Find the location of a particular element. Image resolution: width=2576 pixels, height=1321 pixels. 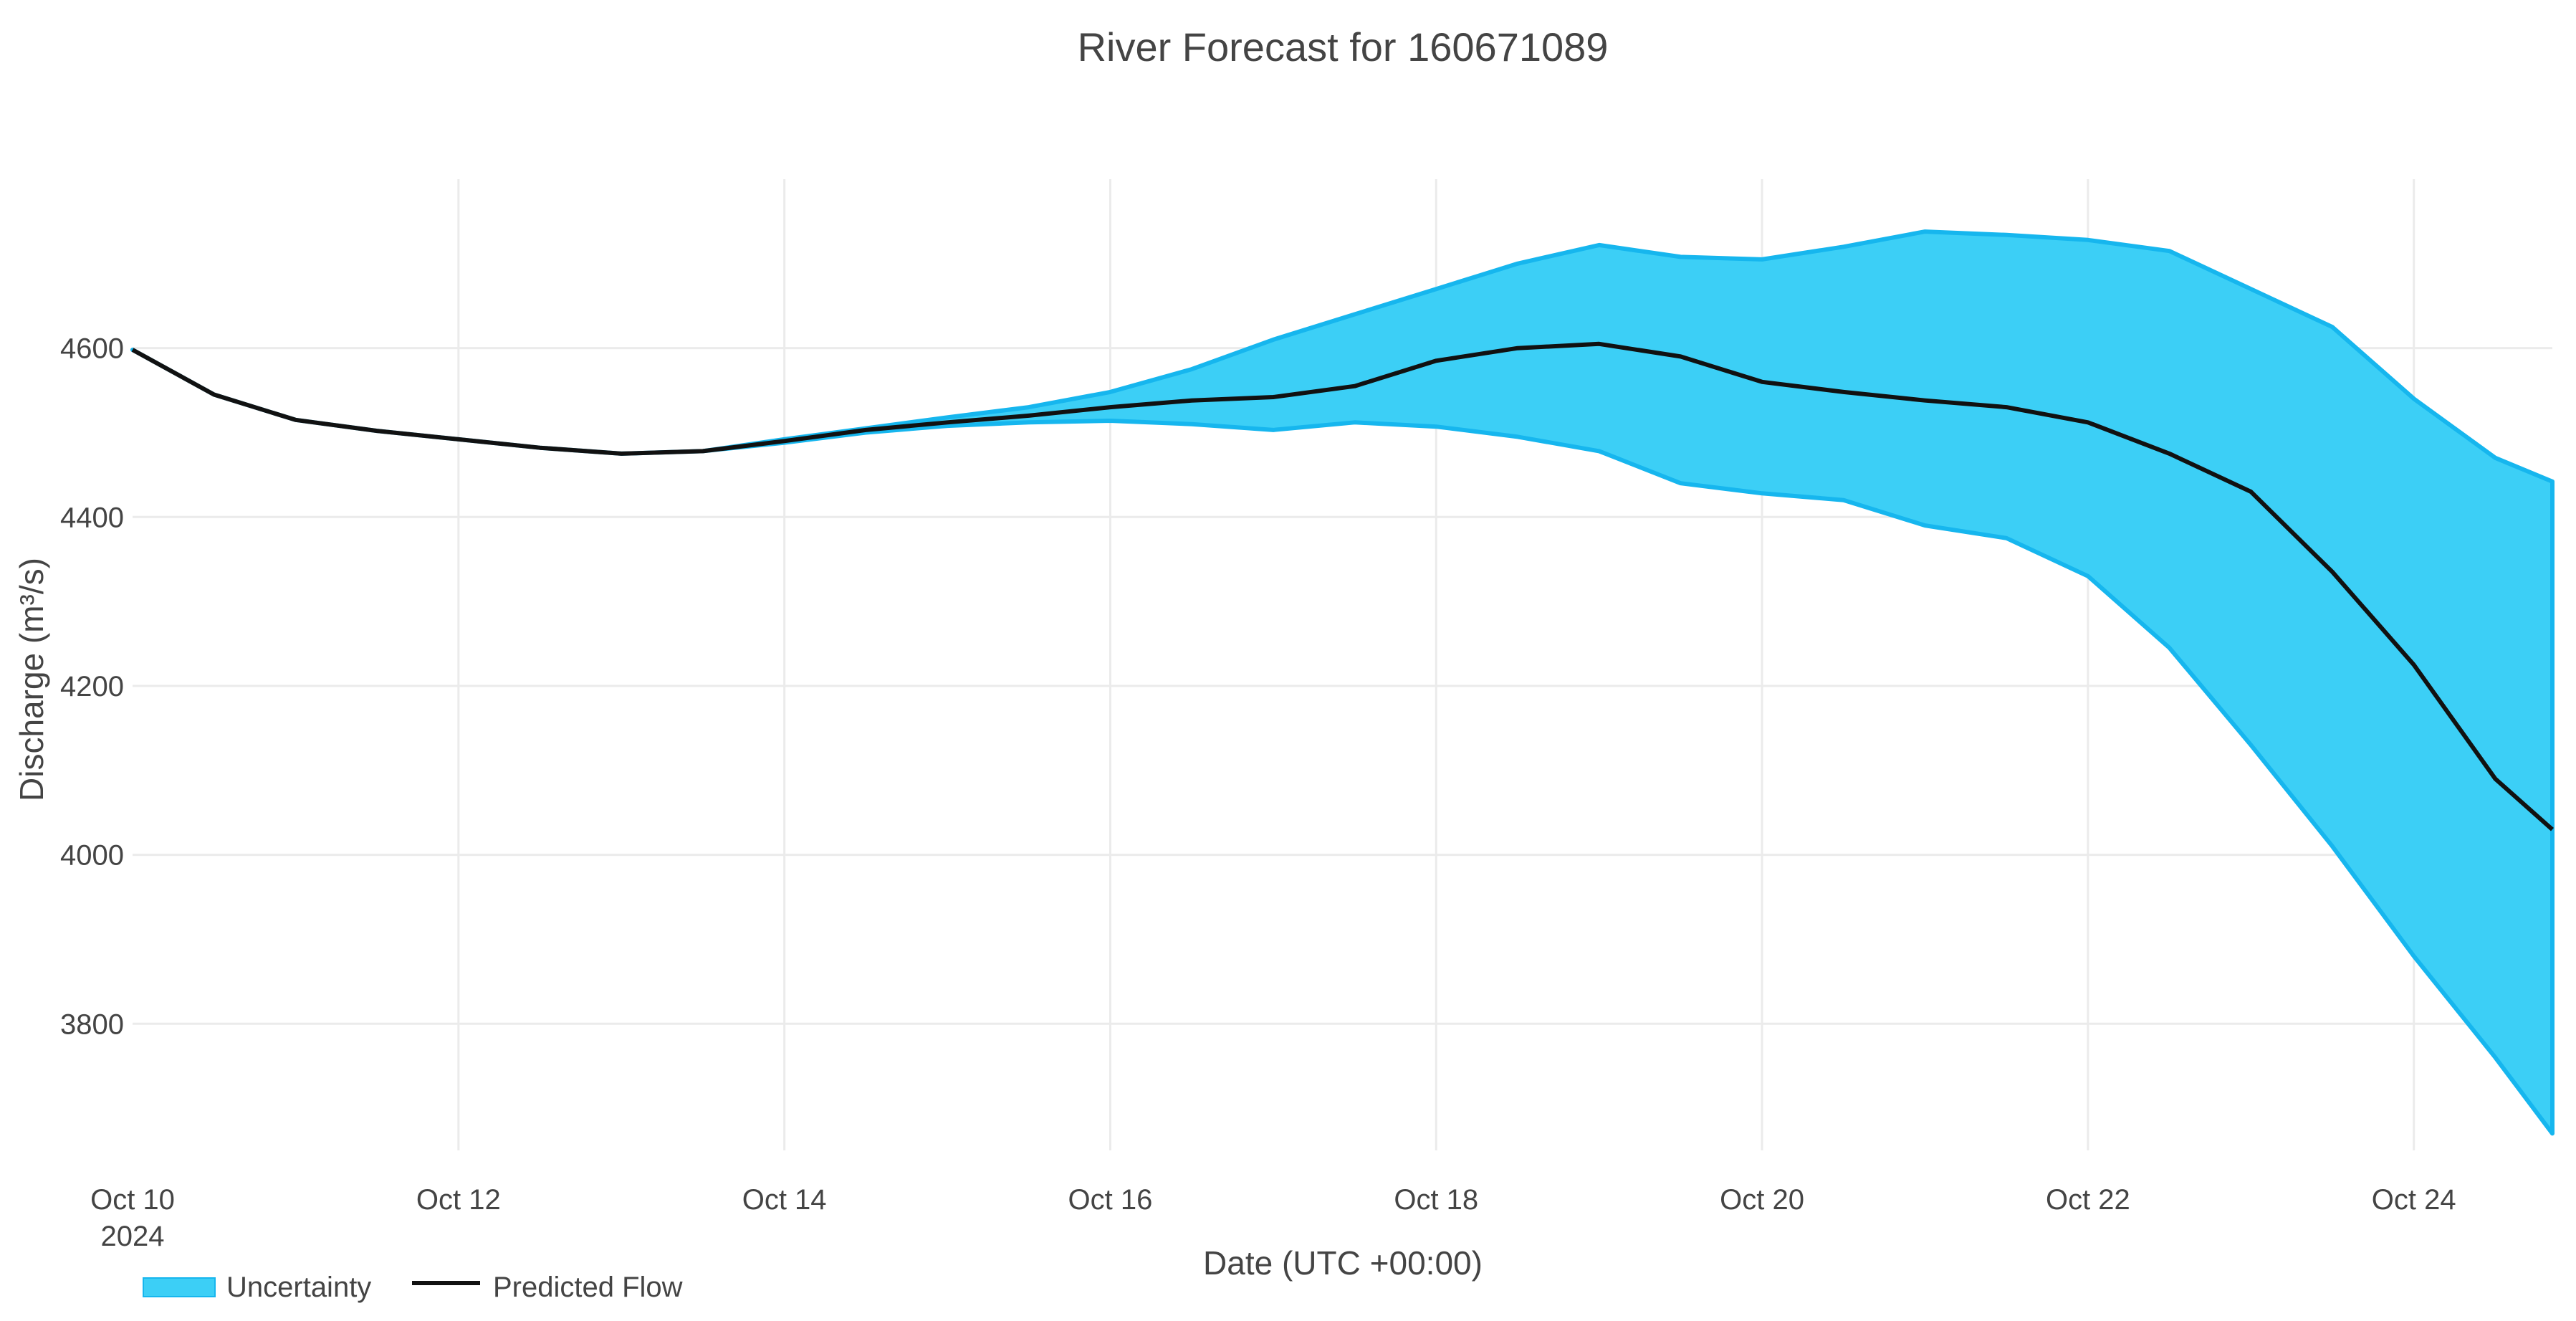

x-tick-label: Oct 18 is located at coordinates (1436, 1200).